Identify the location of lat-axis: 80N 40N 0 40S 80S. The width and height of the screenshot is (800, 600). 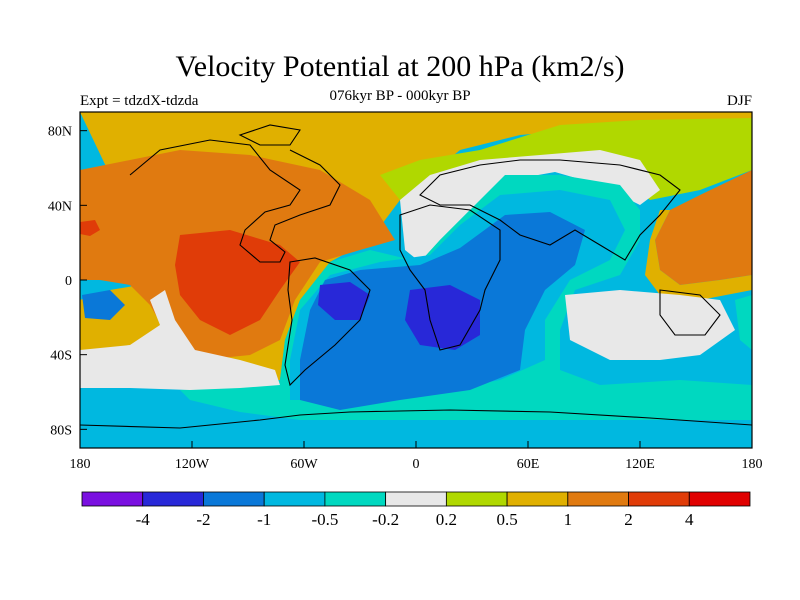
(67, 281).